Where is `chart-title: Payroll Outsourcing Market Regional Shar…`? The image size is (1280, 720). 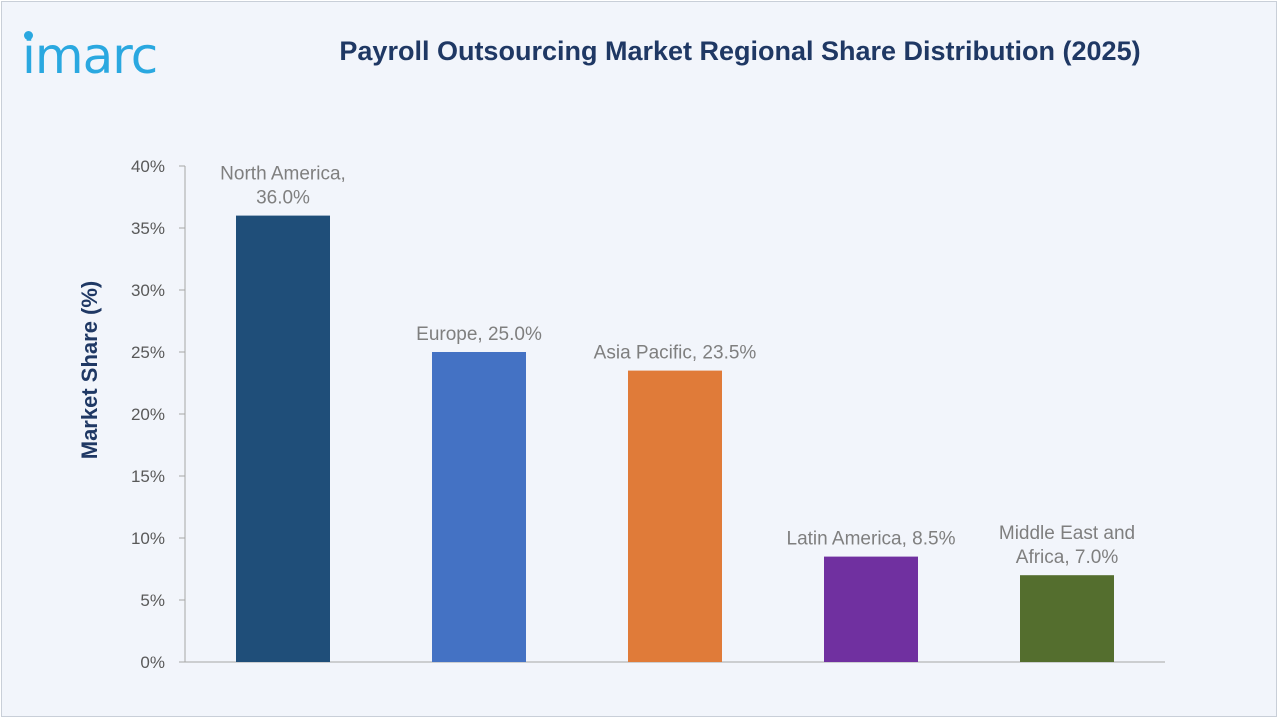 chart-title: Payroll Outsourcing Market Regional Shar… is located at coordinates (740, 51).